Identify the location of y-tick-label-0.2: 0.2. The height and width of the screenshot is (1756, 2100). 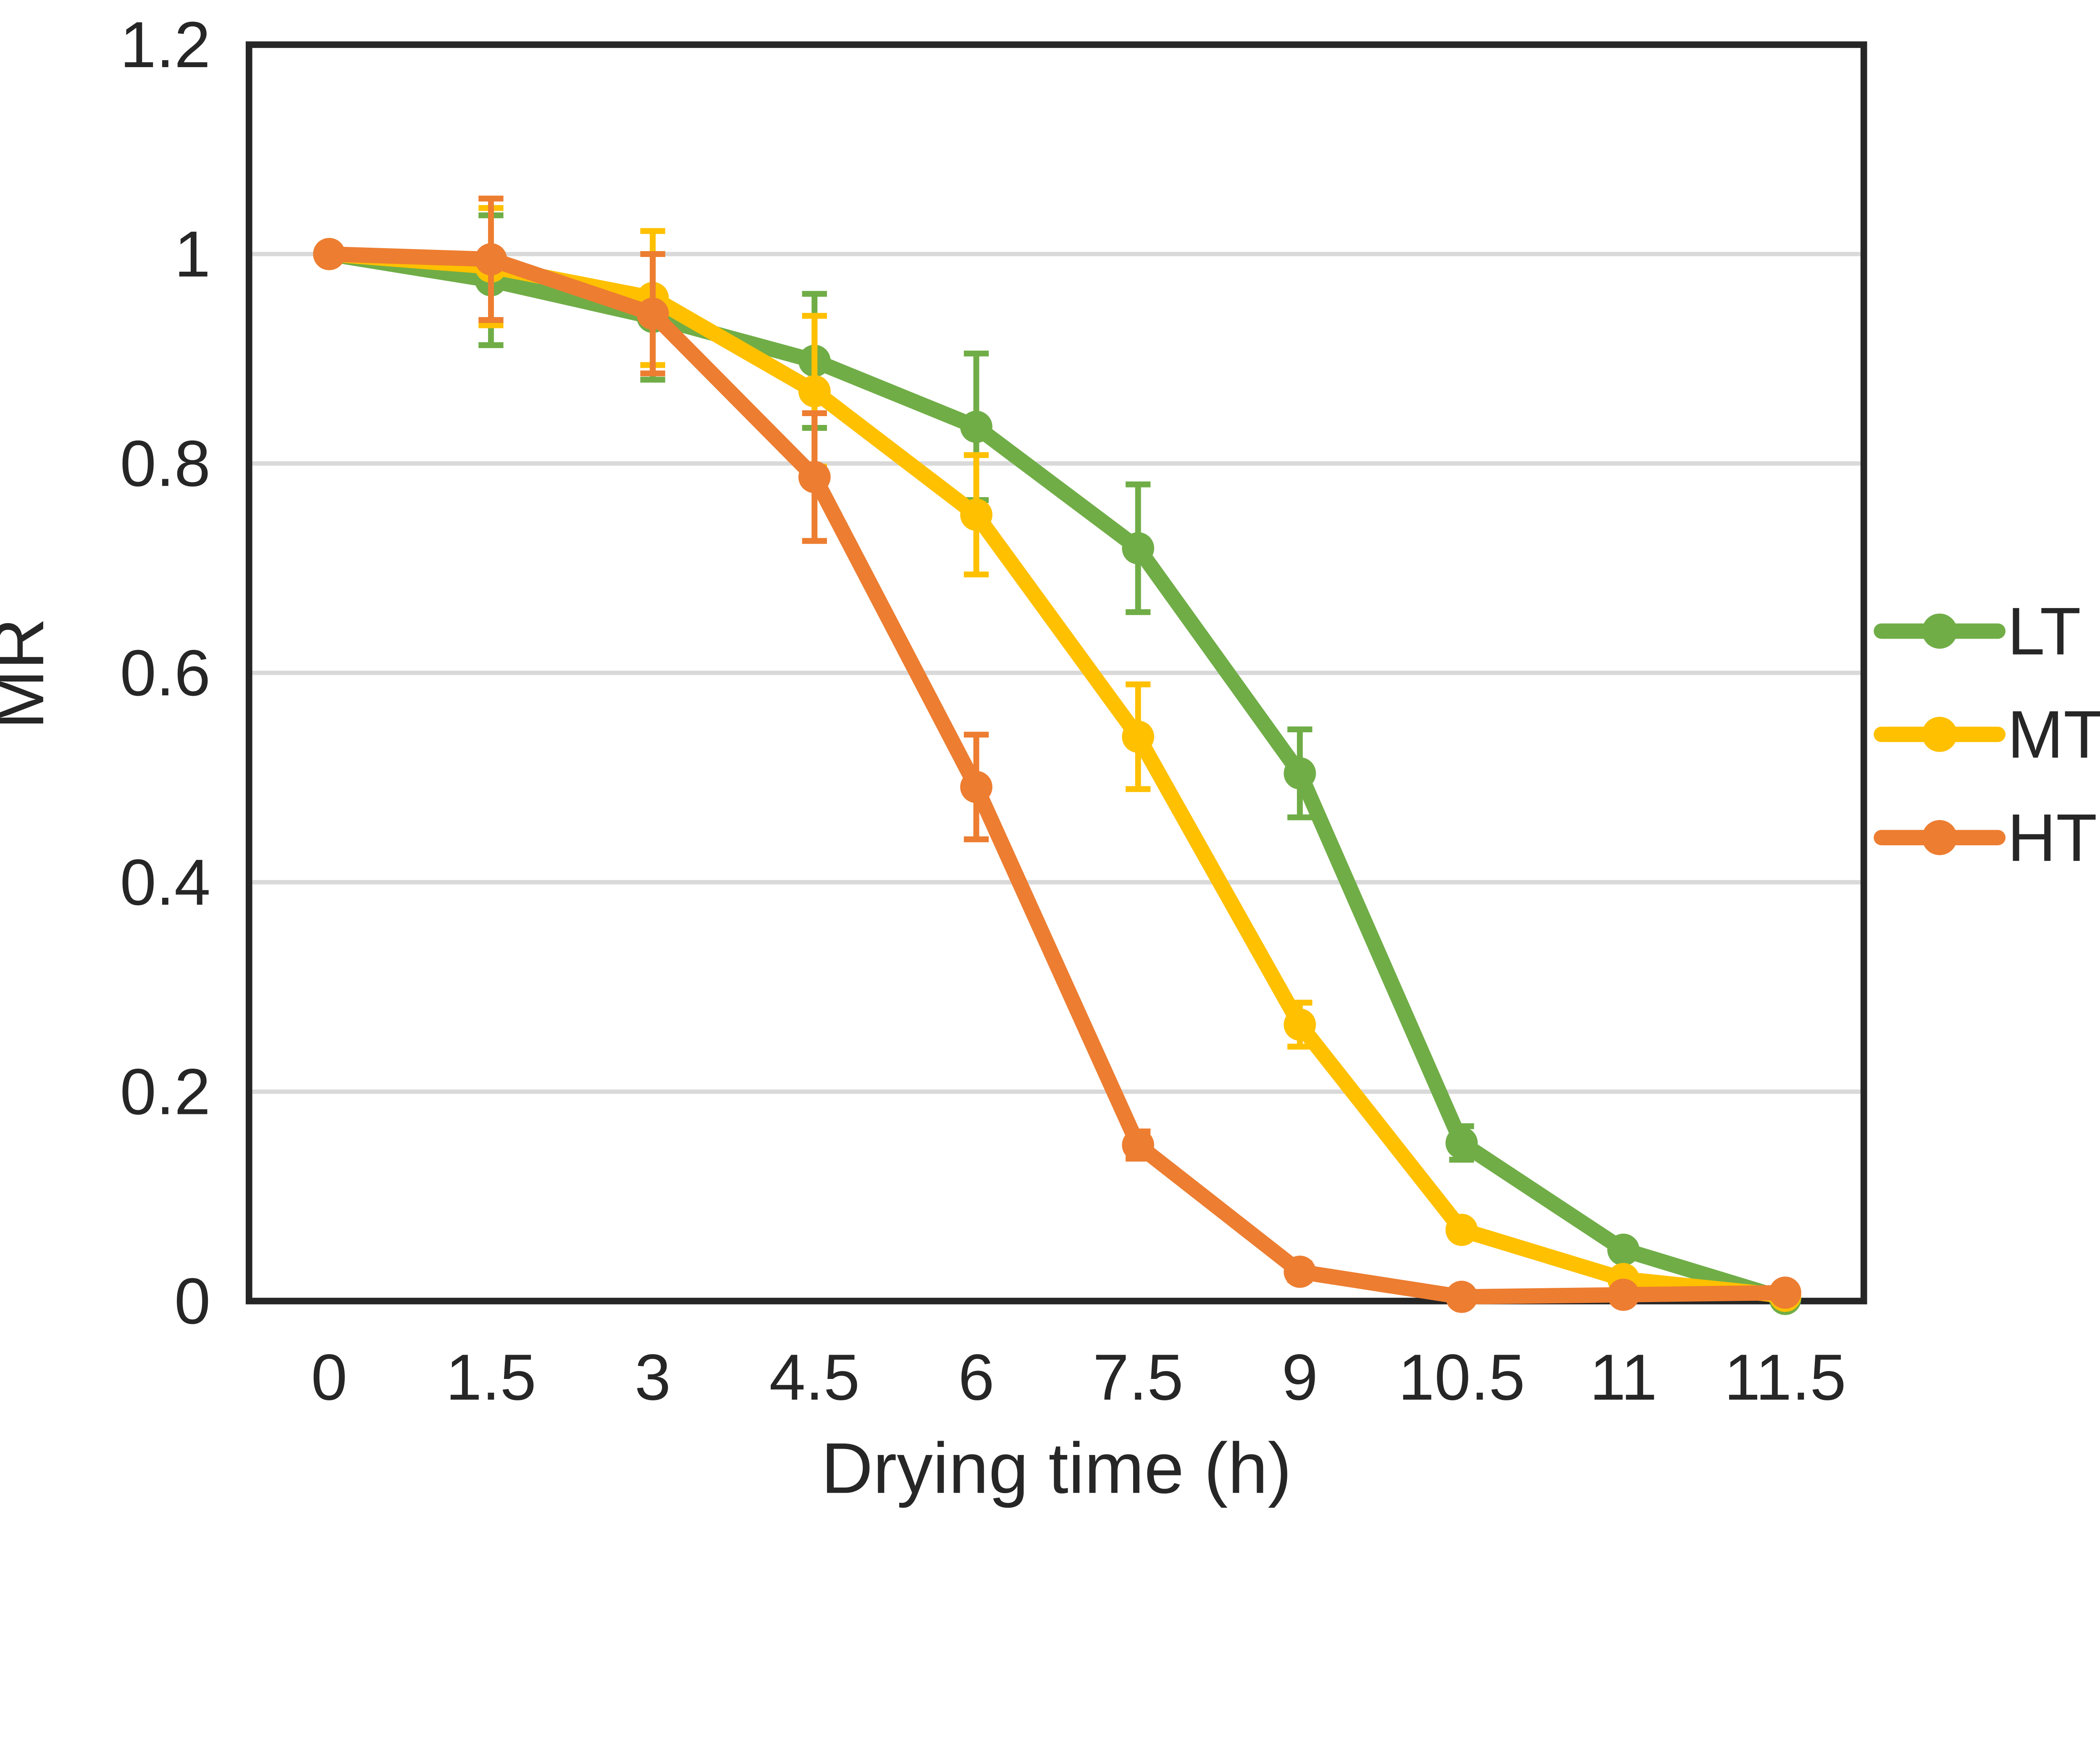
(165, 1091).